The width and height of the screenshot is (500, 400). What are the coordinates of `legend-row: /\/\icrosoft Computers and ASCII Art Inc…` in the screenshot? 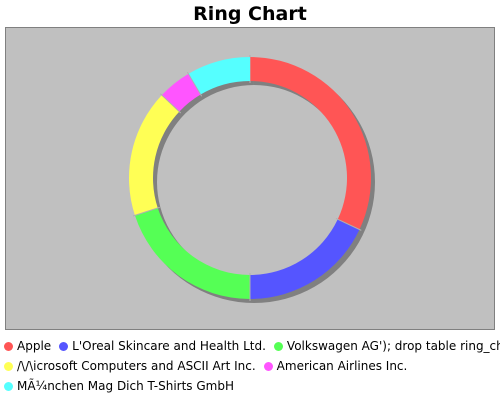 It's located at (250, 366).